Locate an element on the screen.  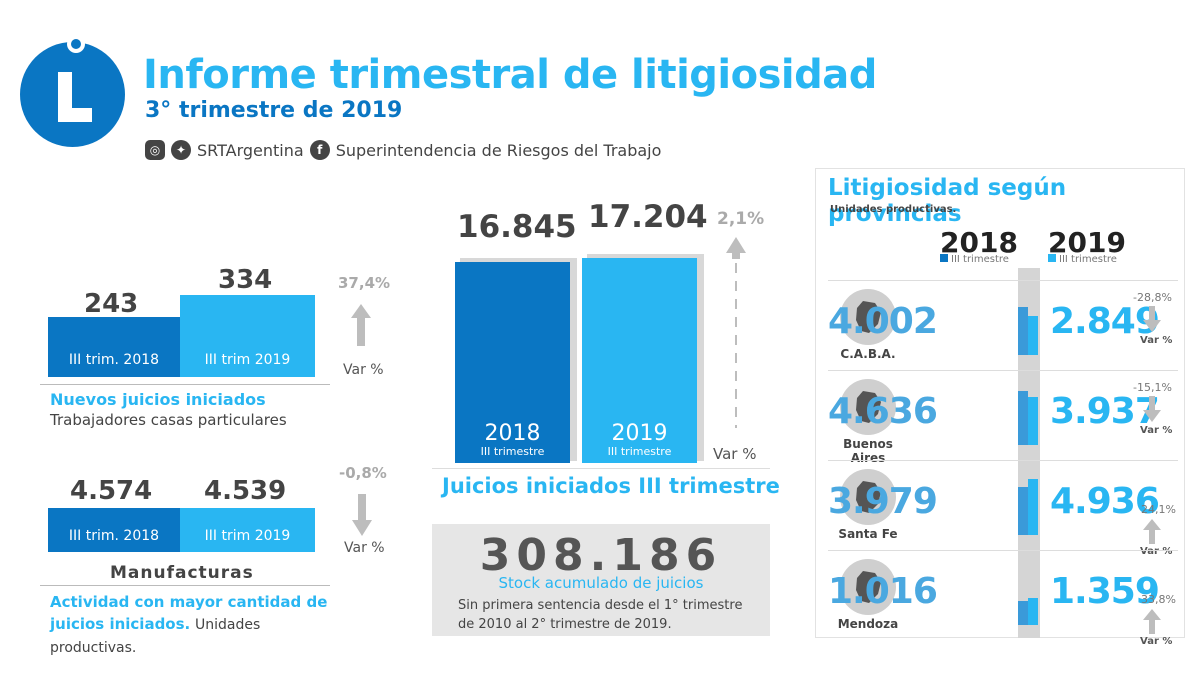
legend-2018: 2018 is located at coordinates (979, 242).